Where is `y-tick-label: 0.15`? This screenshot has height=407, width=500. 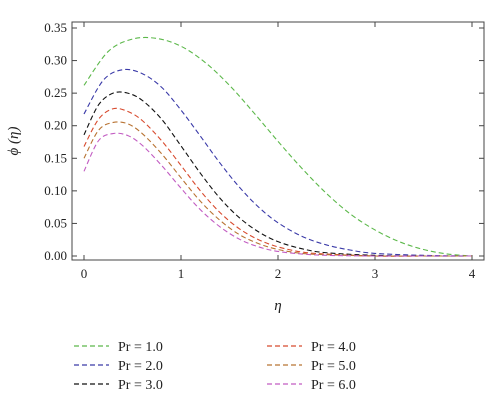 y-tick-label: 0.15 is located at coordinates (55, 157).